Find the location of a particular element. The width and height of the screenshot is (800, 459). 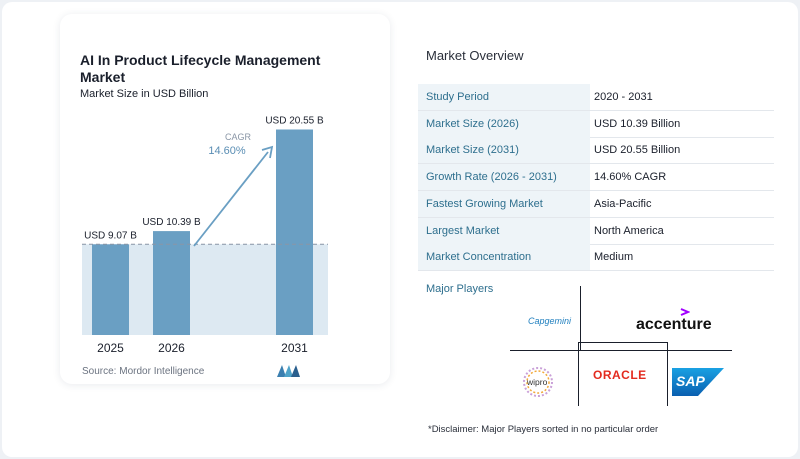

overview-row: Growth Rate (2026 - 2031) 14.60% CAGR is located at coordinates (596, 178).